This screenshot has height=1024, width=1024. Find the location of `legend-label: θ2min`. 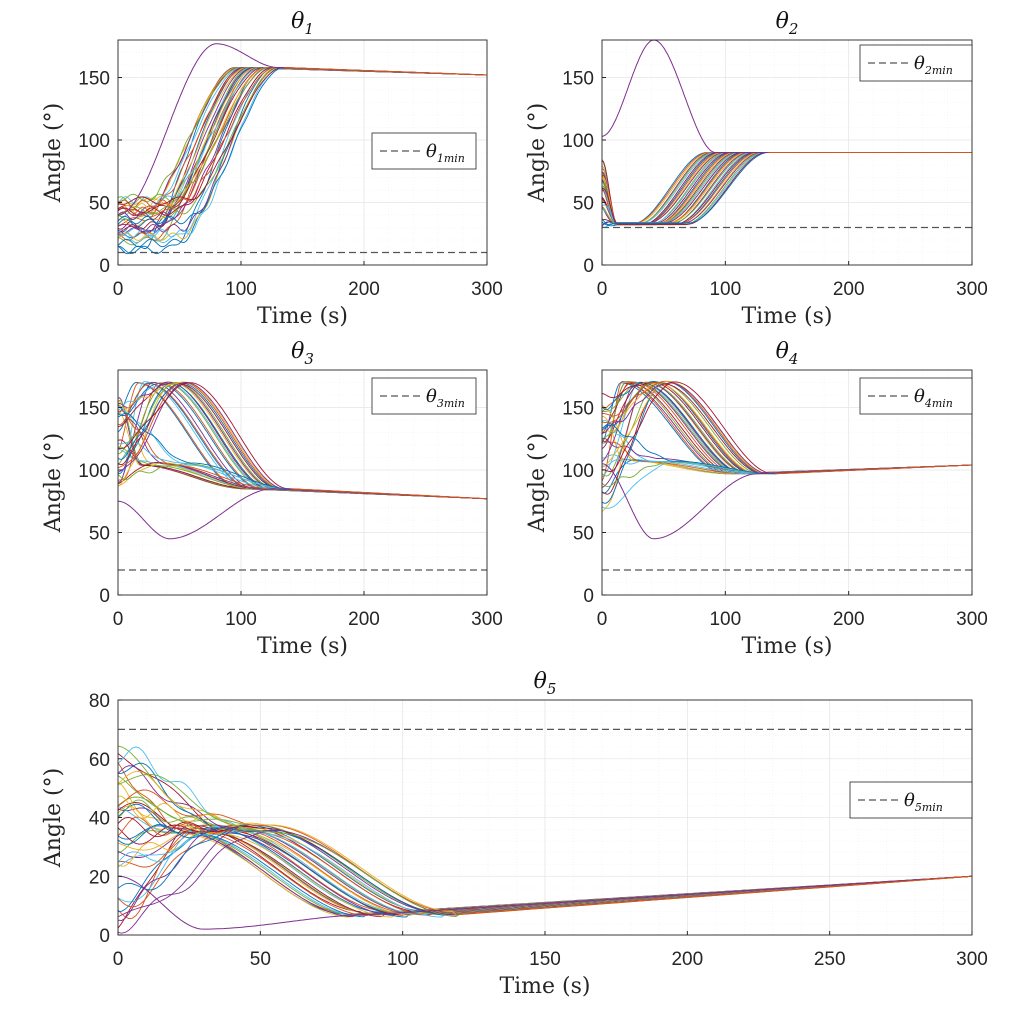

legend-label: θ2min is located at coordinates (933, 65).